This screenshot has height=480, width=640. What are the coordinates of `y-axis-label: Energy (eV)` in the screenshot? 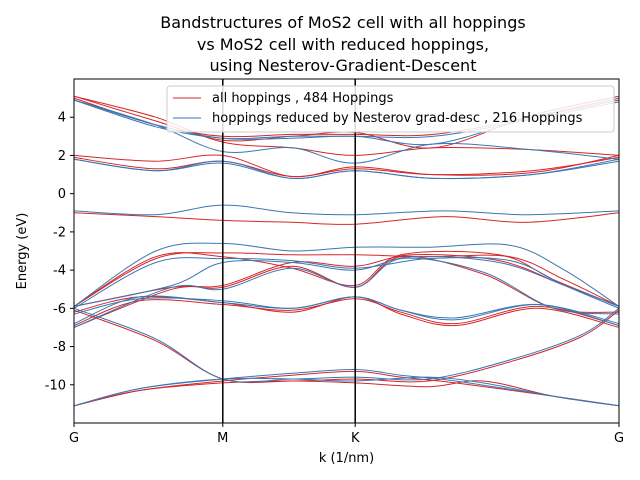 It's located at (22, 251).